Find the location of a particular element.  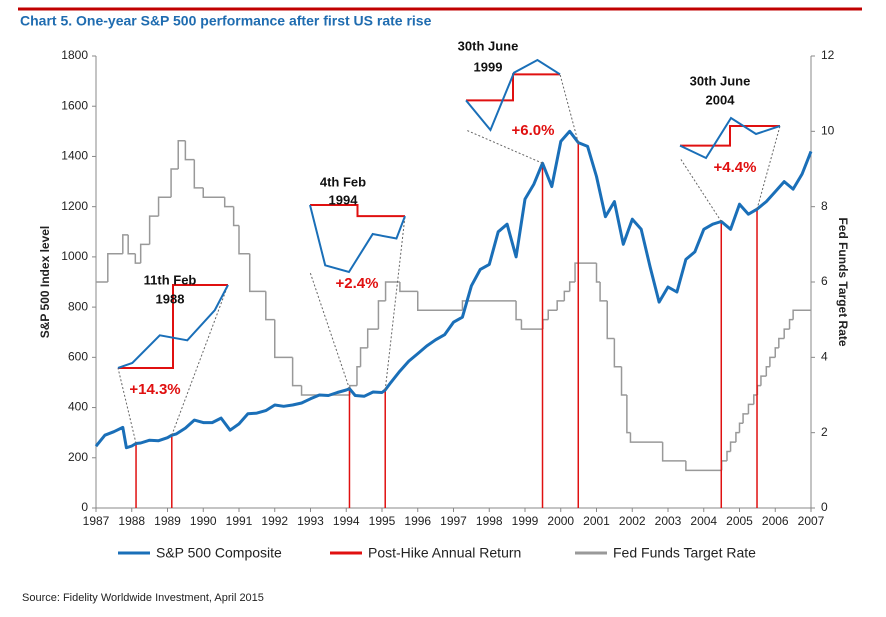

annotation-date: 1994 is located at coordinates (344, 199).